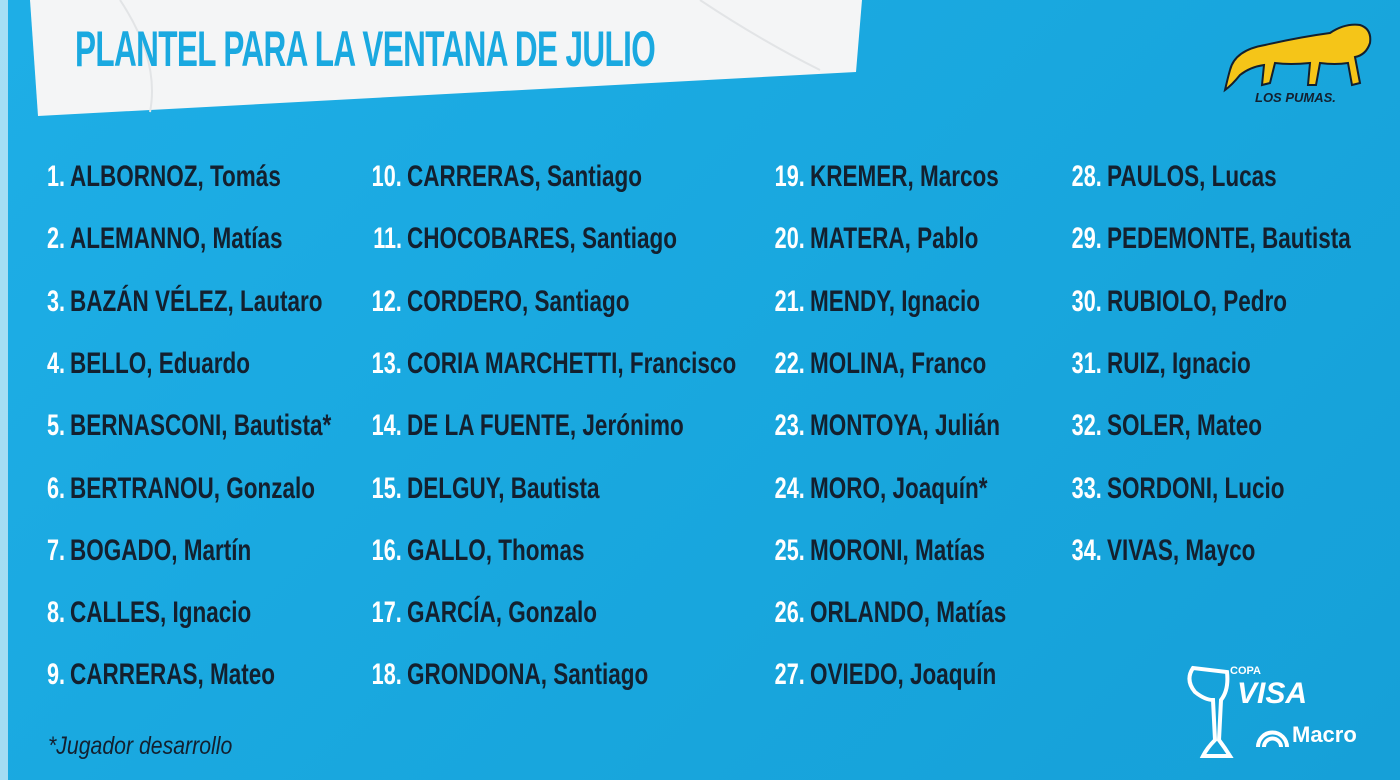 Image resolution: width=1400 pixels, height=780 pixels. What do you see at coordinates (789, 301) in the screenshot?
I see `player-number: 21.` at bounding box center [789, 301].